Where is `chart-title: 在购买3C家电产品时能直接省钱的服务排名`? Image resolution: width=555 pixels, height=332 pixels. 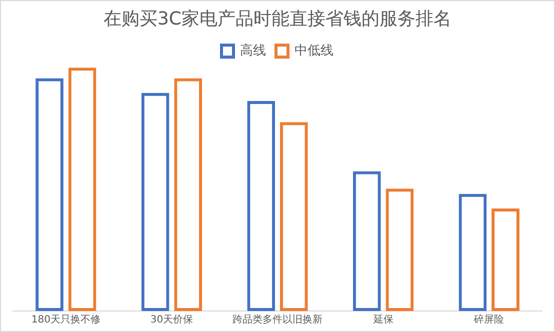
chart-title: 在购买3C家电产品时能直接省钱的服务排名 is located at coordinates (277, 19).